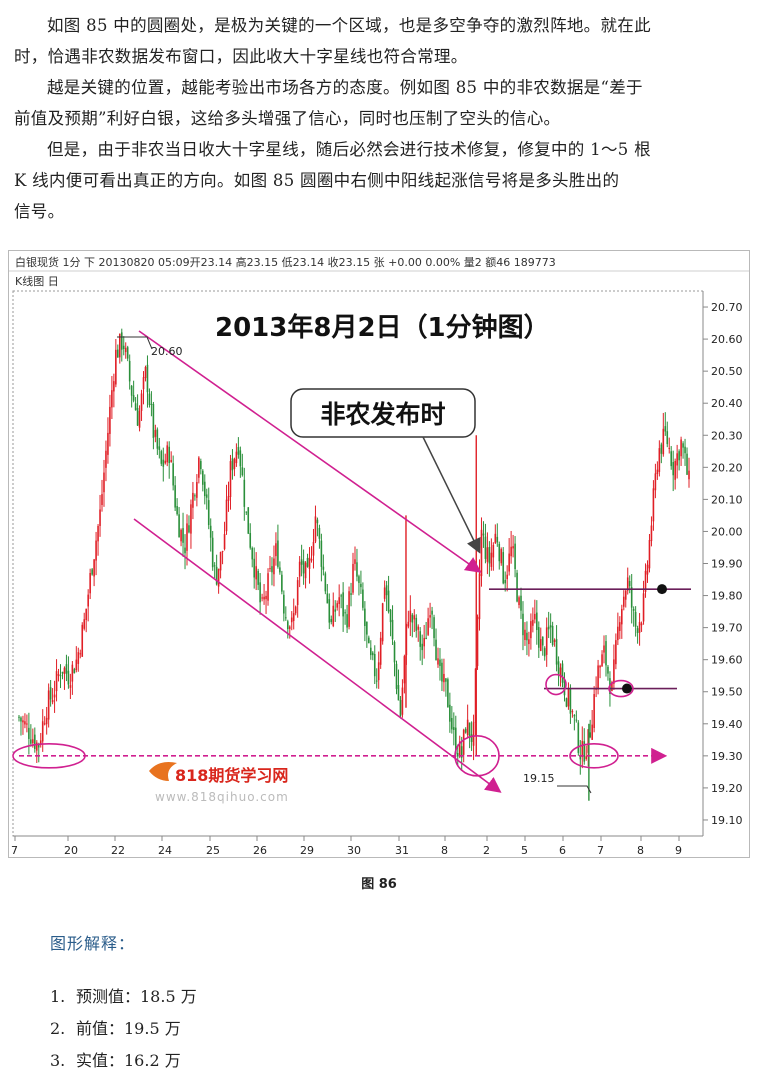  I want to click on y-tick-label: 19.60, so click(727, 660).